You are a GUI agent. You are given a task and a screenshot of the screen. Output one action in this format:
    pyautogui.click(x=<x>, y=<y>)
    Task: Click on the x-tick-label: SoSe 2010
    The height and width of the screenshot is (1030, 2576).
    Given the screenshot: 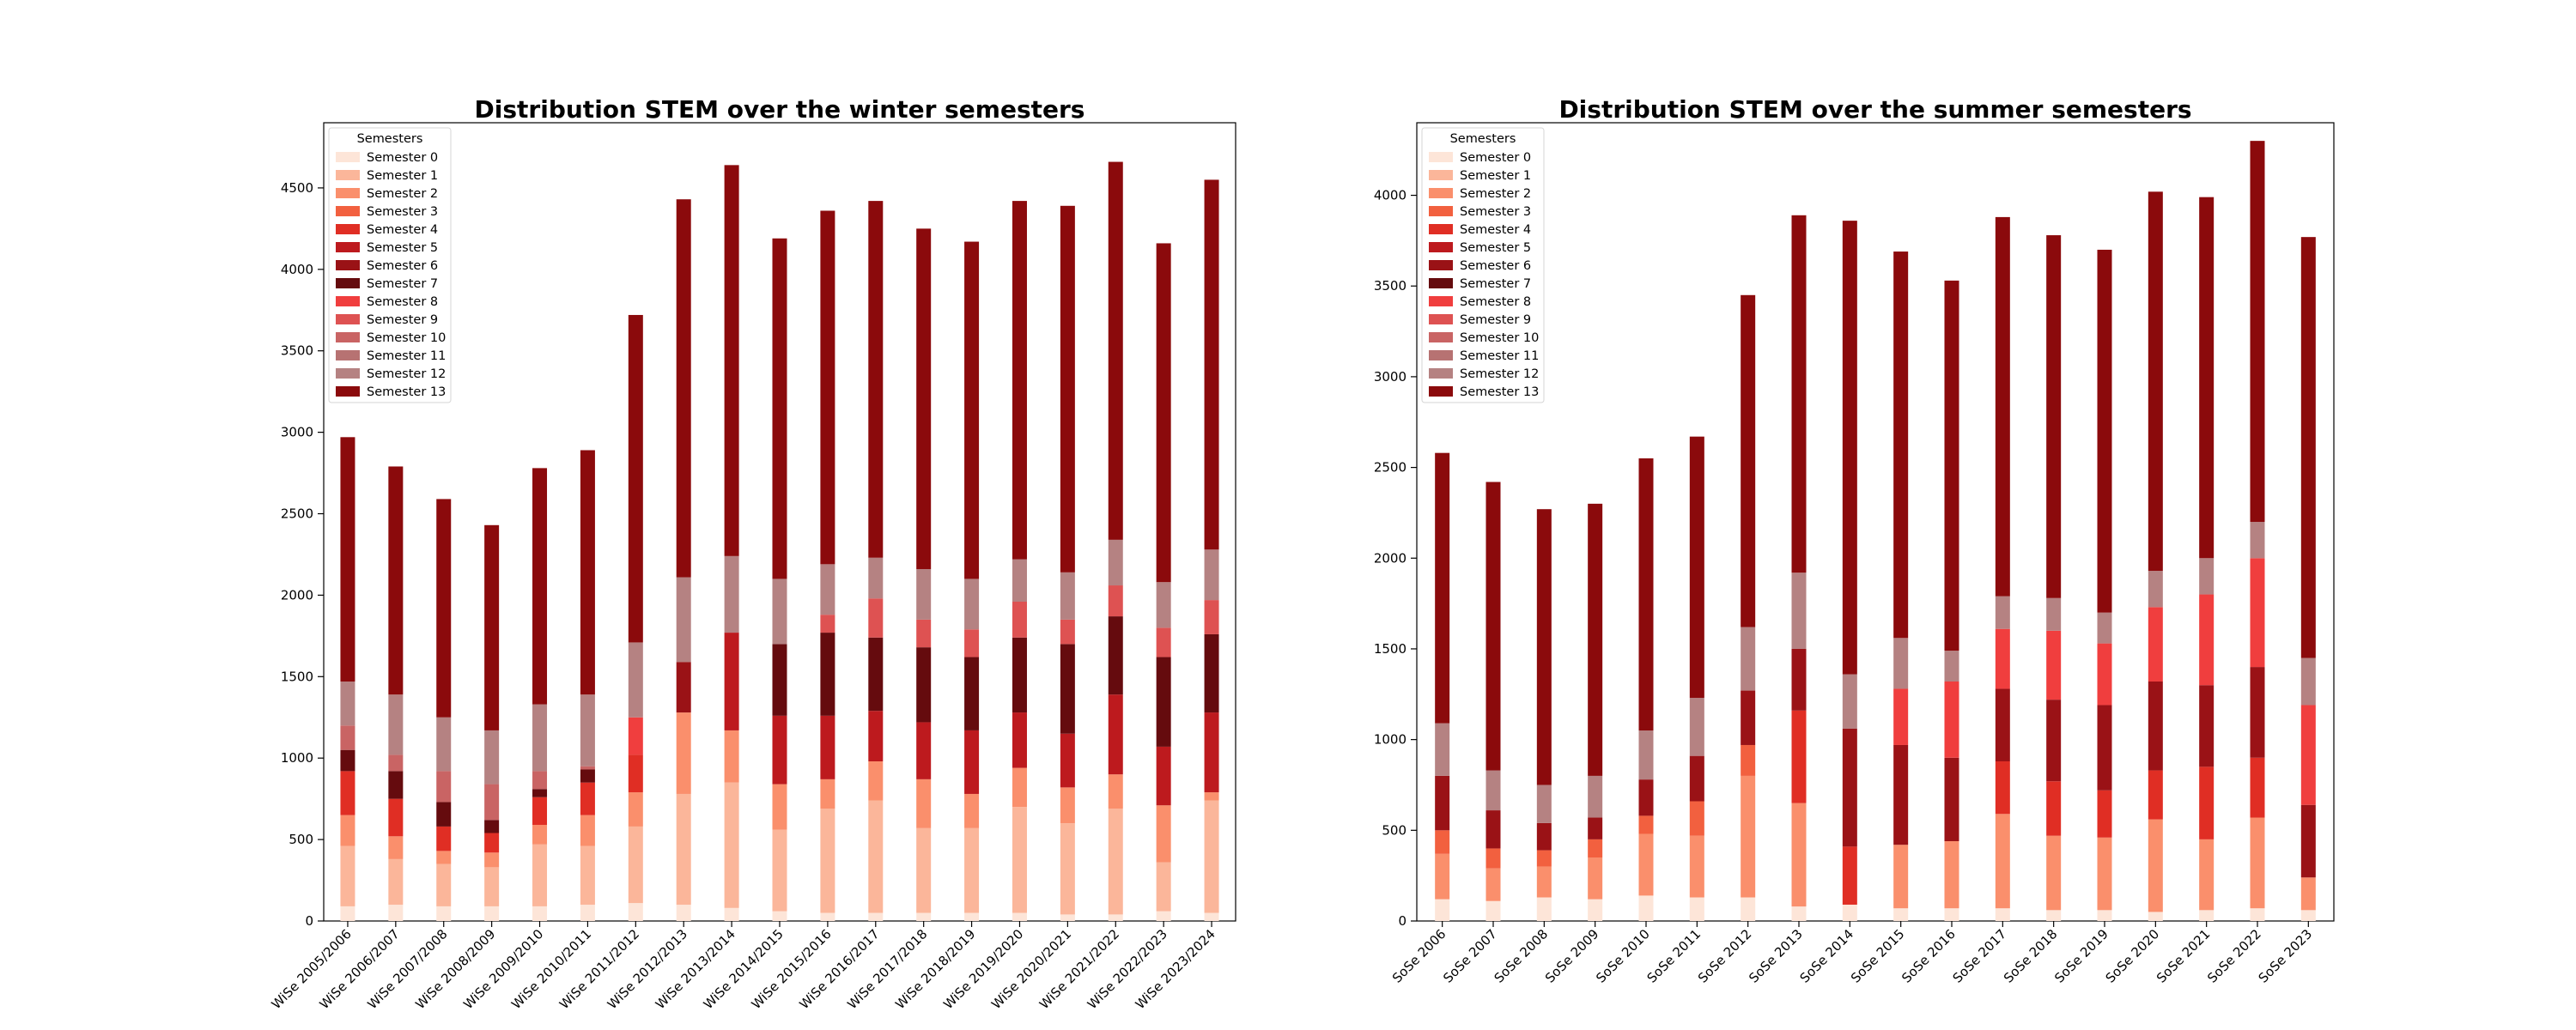 What is the action you would take?
    pyautogui.click(x=1623, y=956)
    